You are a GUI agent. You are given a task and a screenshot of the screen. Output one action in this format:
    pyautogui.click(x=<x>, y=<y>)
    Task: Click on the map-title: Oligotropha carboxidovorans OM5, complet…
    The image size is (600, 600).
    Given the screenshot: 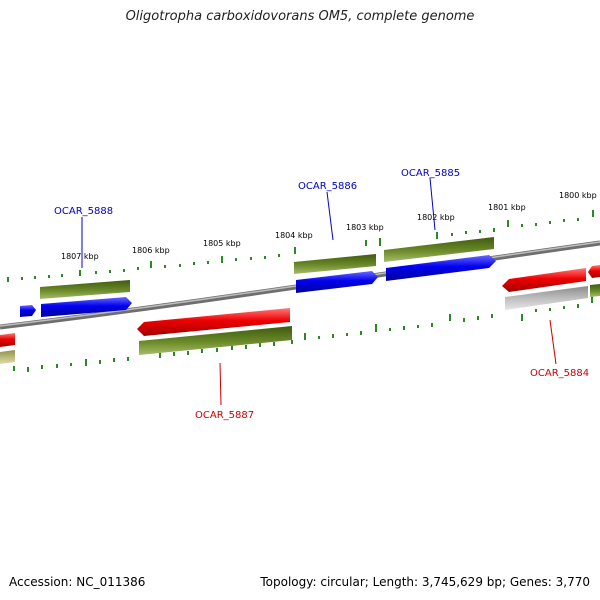 What is the action you would take?
    pyautogui.click(x=300, y=16)
    